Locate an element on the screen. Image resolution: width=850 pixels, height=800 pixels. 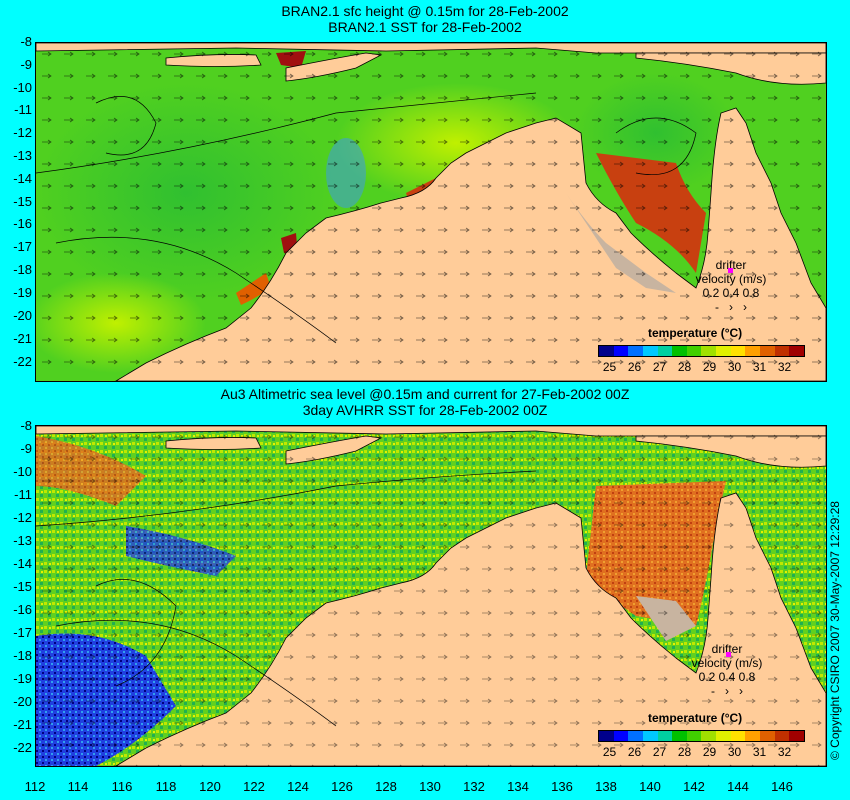
bottom-lat-tick: -18 is located at coordinates (22, 655).